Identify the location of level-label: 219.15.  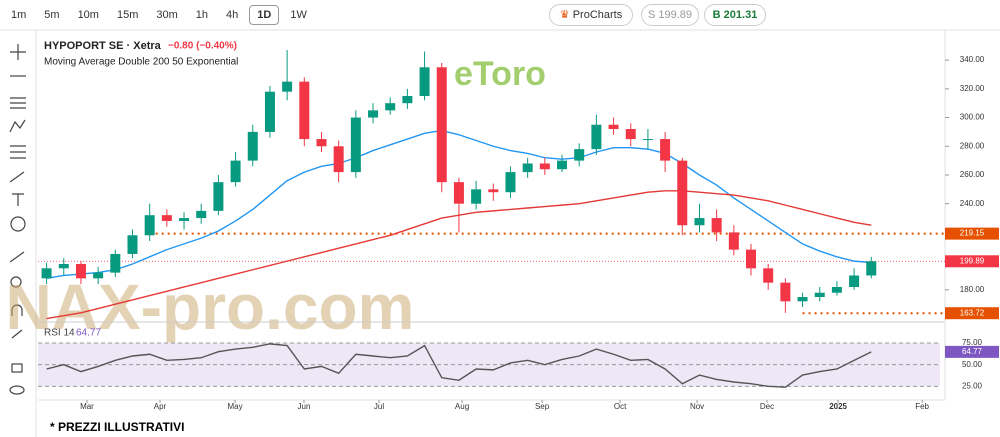
(972, 233).